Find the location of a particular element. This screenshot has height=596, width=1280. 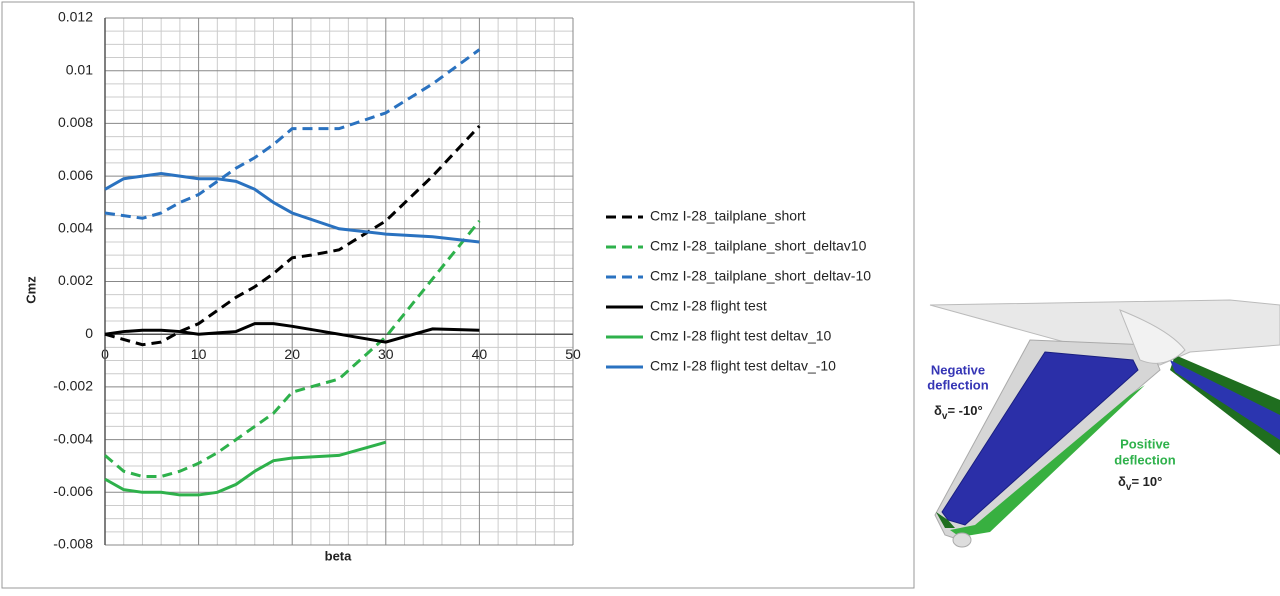

y-axis-label: Cmz is located at coordinates (30, 290).